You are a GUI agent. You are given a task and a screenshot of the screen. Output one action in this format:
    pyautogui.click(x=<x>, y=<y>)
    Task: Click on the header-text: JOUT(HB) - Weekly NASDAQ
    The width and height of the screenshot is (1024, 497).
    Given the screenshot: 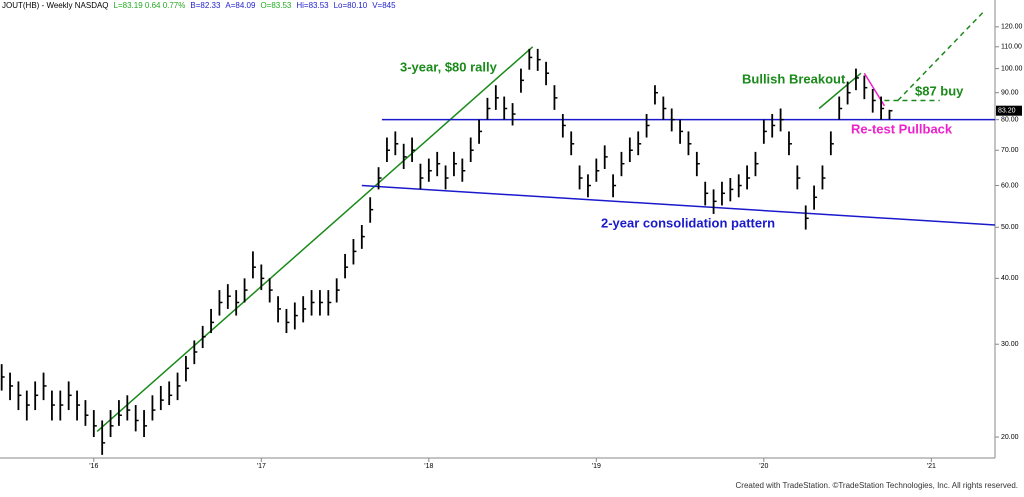 What is the action you would take?
    pyautogui.click(x=55, y=5)
    